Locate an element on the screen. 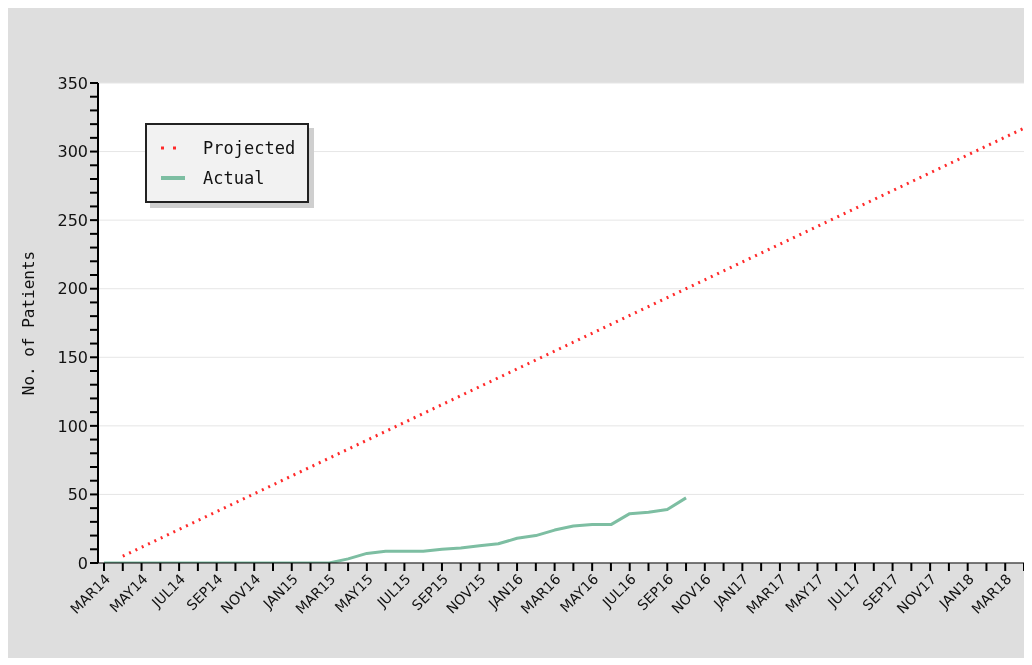 The height and width of the screenshot is (665, 1032). y-axis-title: No. of Patients is located at coordinates (28, 323).